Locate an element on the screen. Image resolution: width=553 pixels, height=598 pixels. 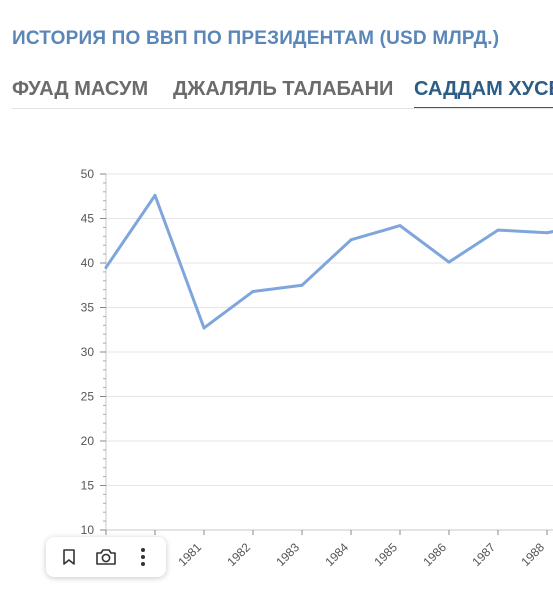
camera-icon is located at coordinates (106, 557).